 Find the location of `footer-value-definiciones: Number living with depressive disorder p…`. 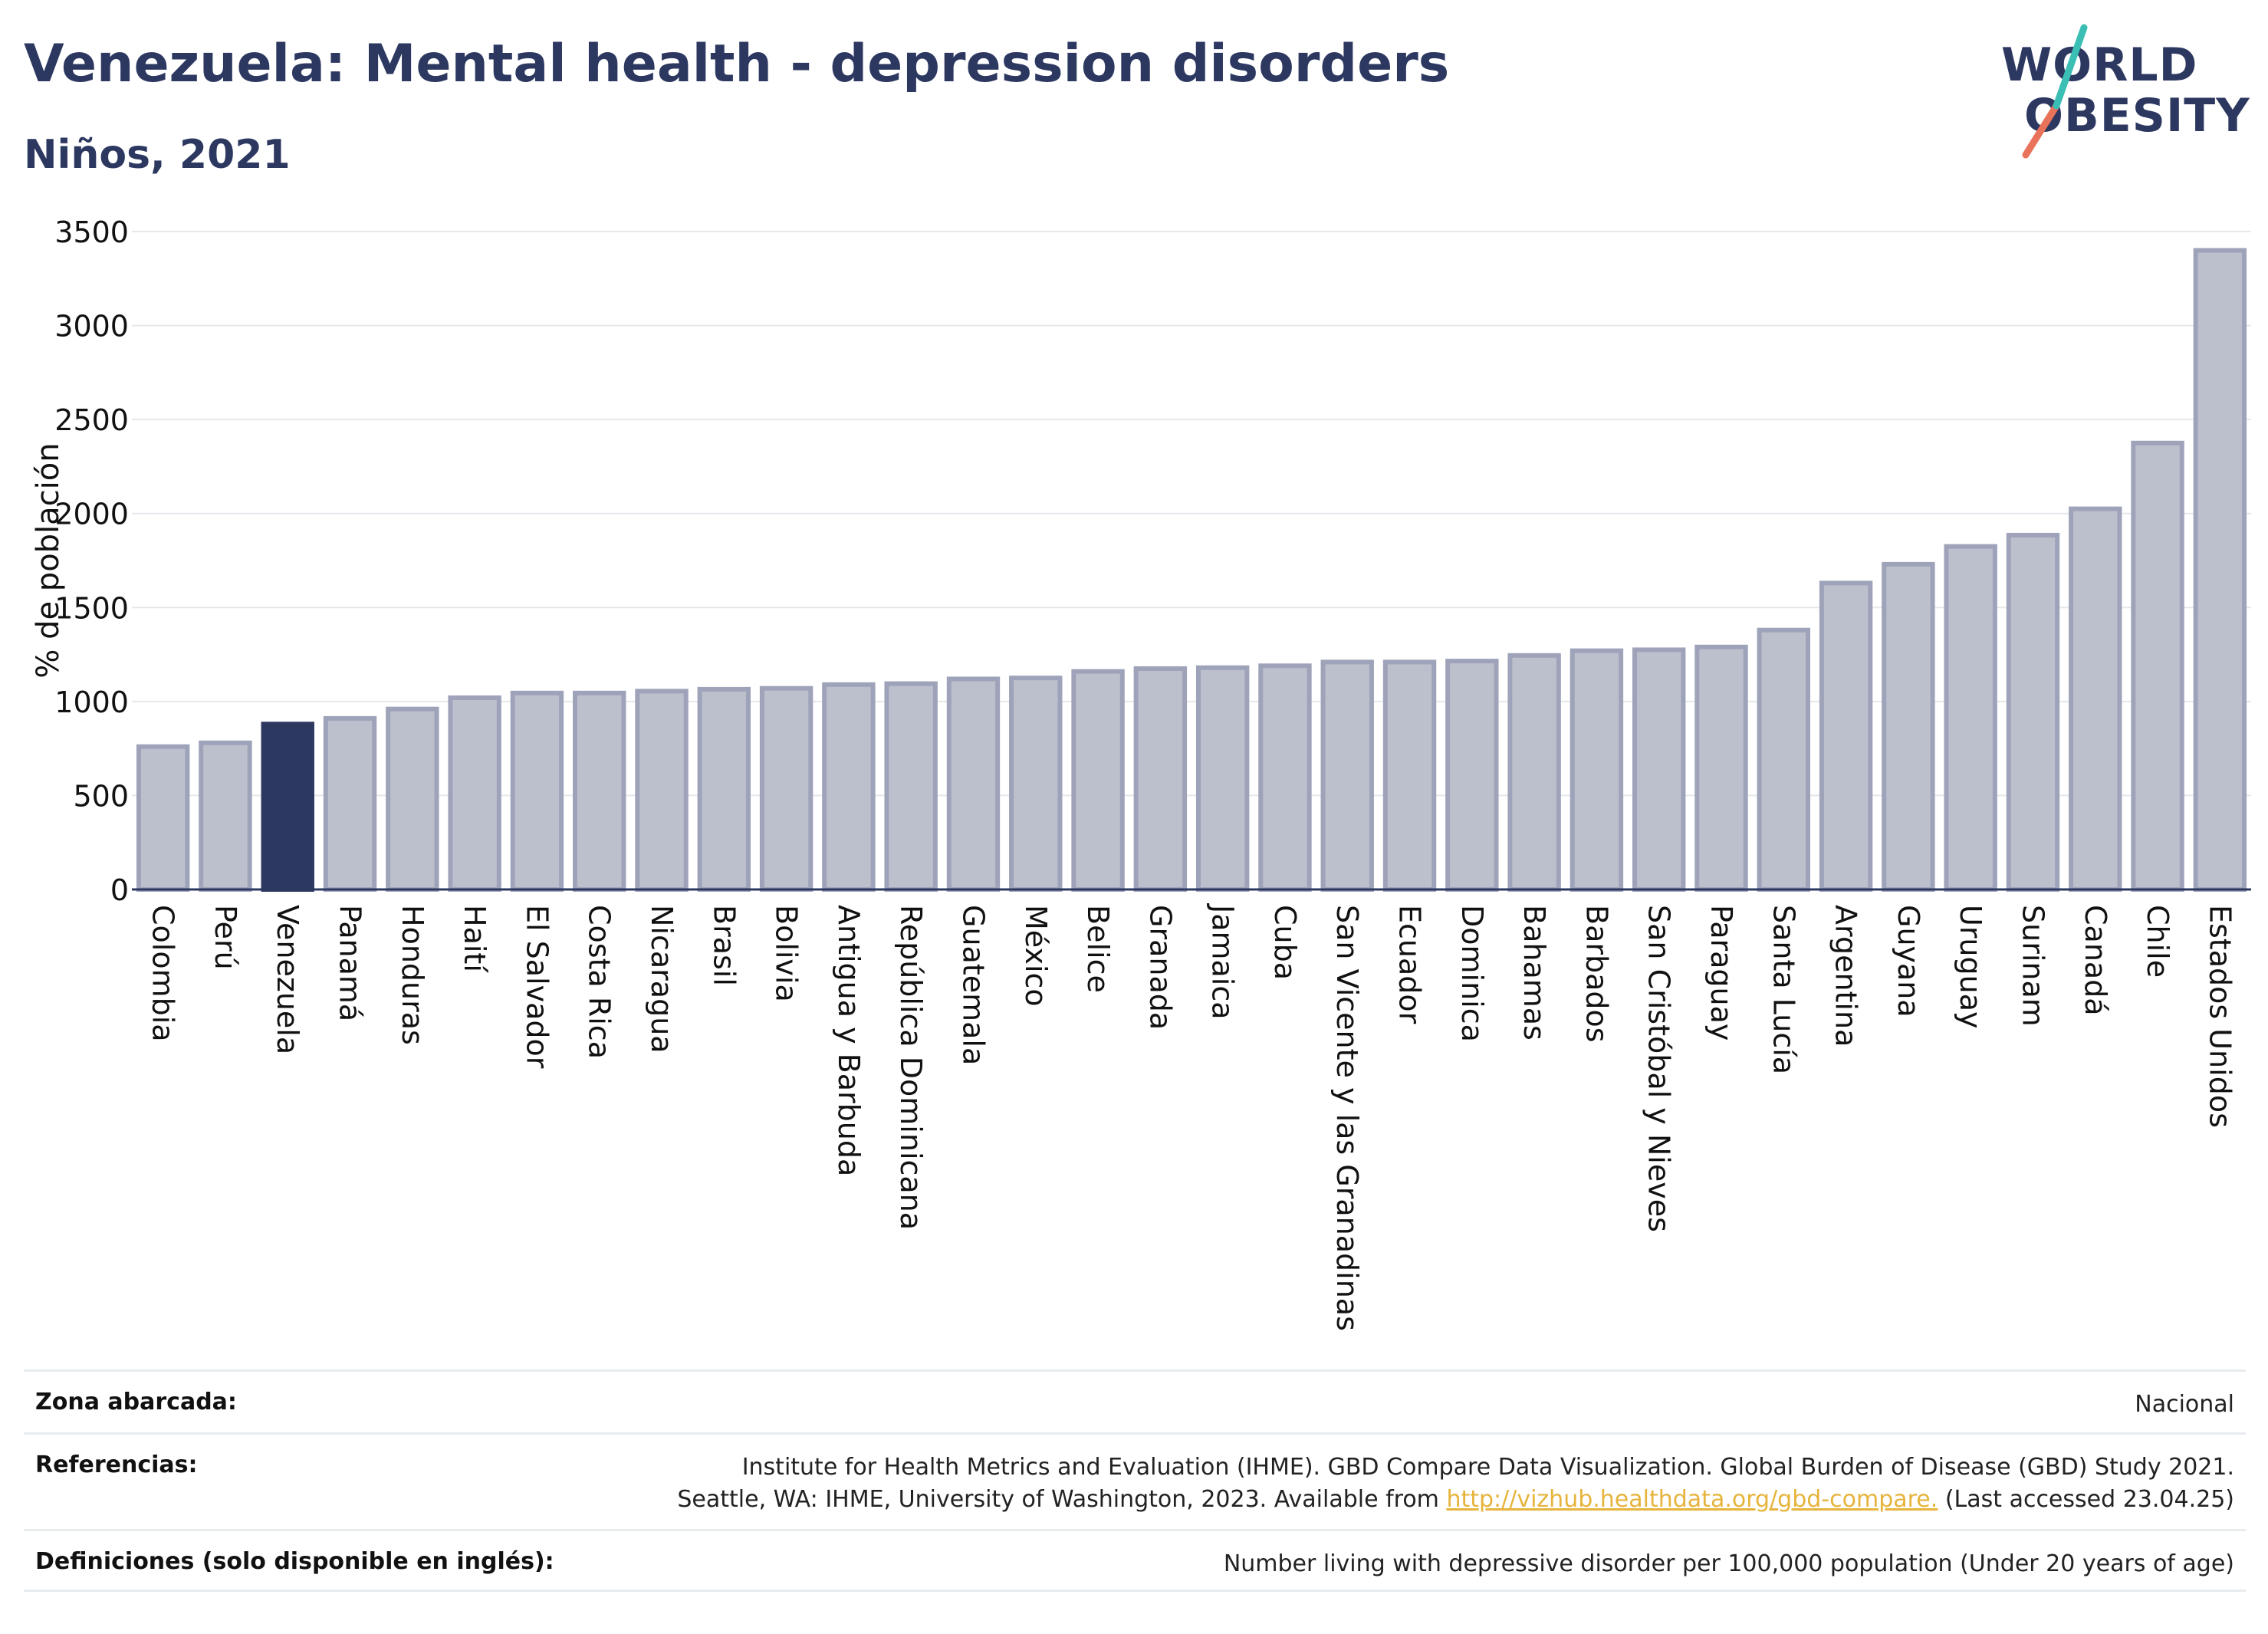

footer-value-definiciones: Number living with depressive disorder p… is located at coordinates (1729, 1564).